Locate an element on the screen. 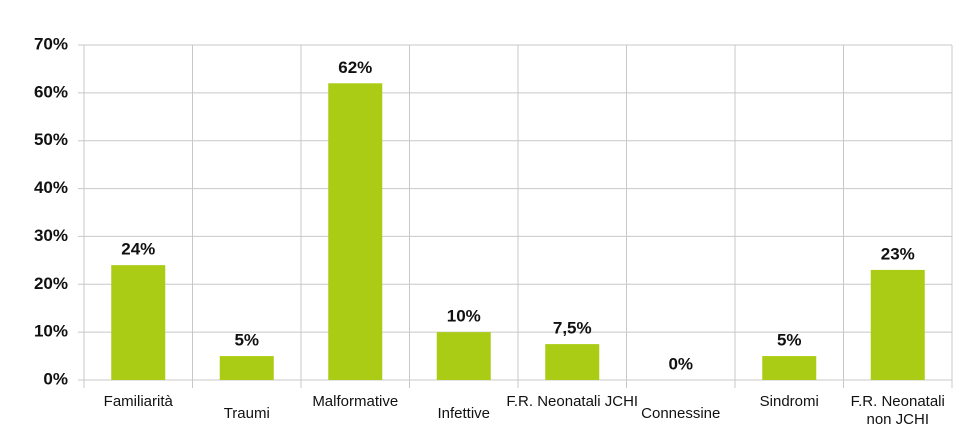  value-label: 7,5% is located at coordinates (572, 328).